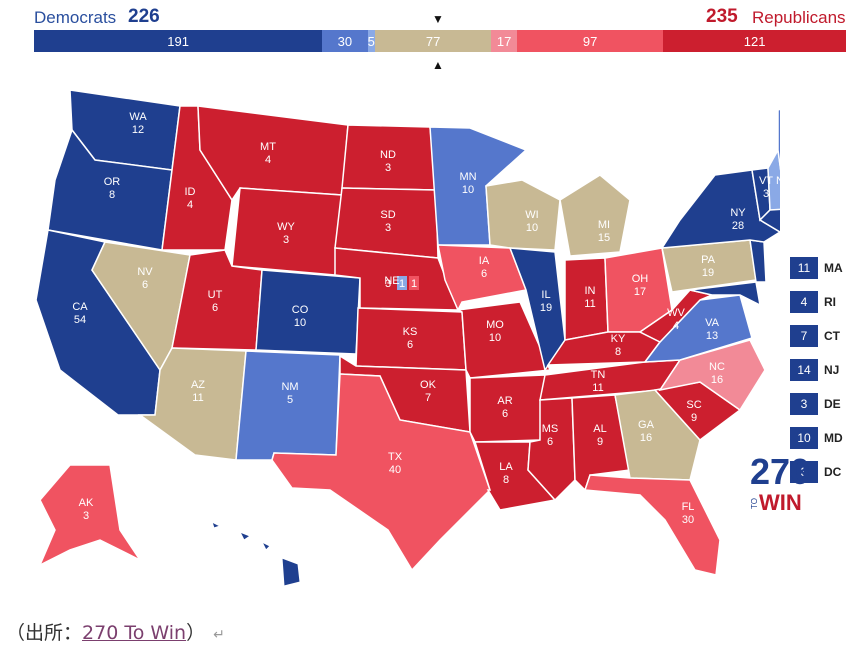  Describe the element at coordinates (804, 438) in the screenshot. I see `legend-ev: 10` at that location.